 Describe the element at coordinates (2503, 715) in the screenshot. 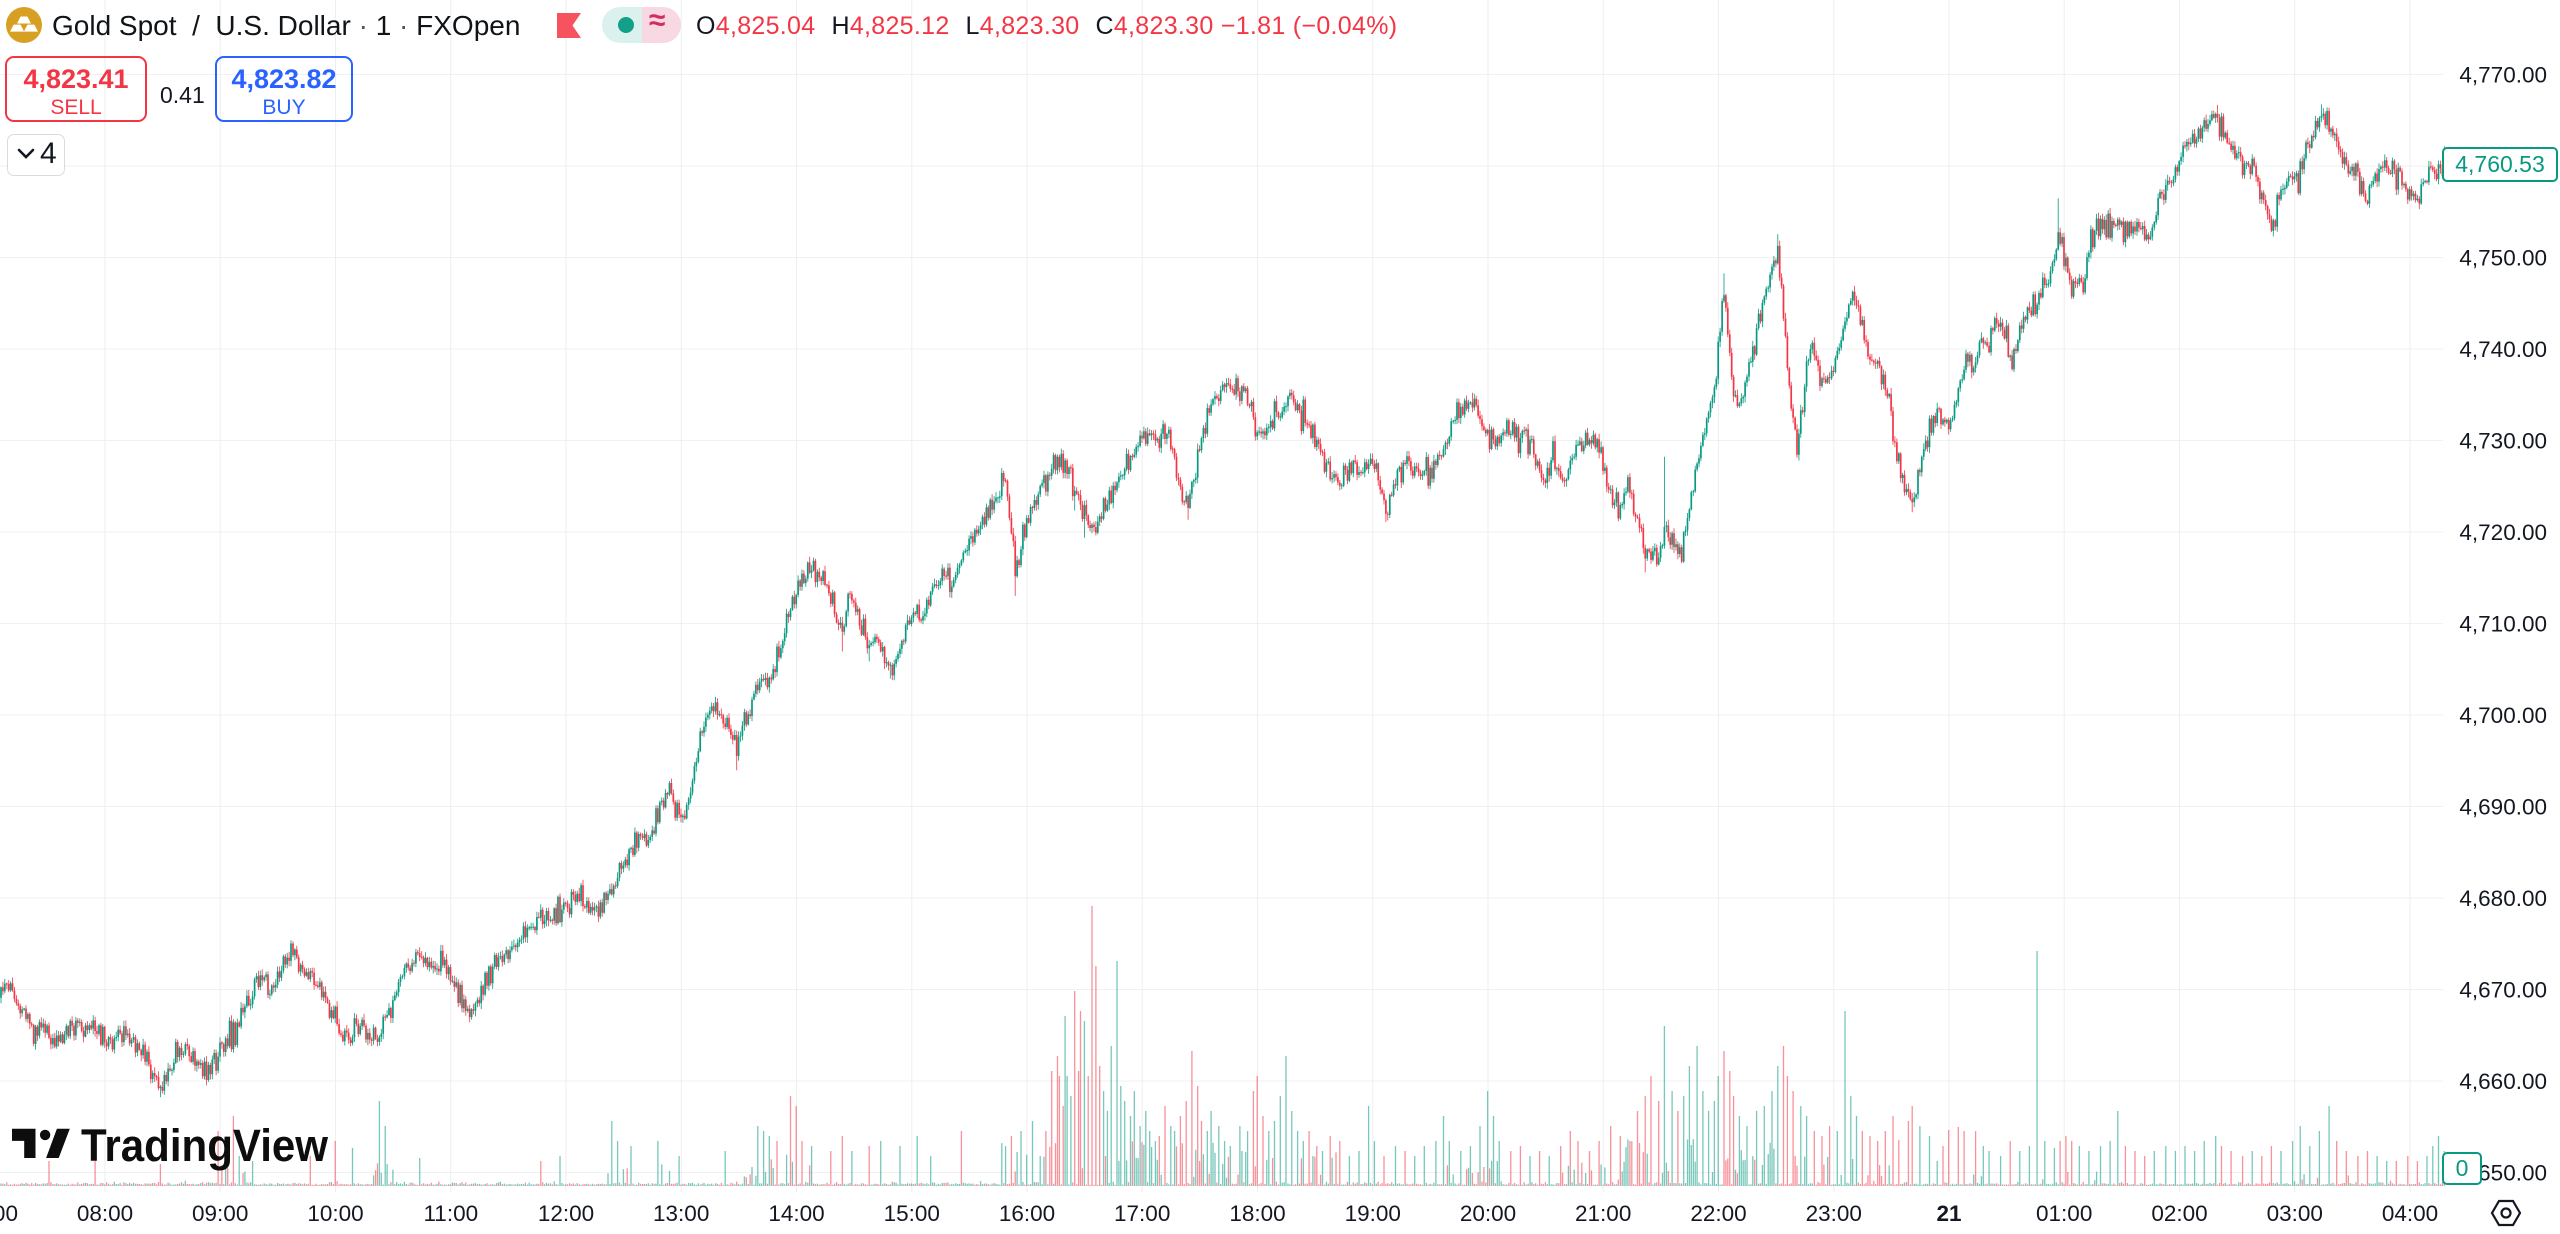

I see `svg-text: 4,700.00` at that location.